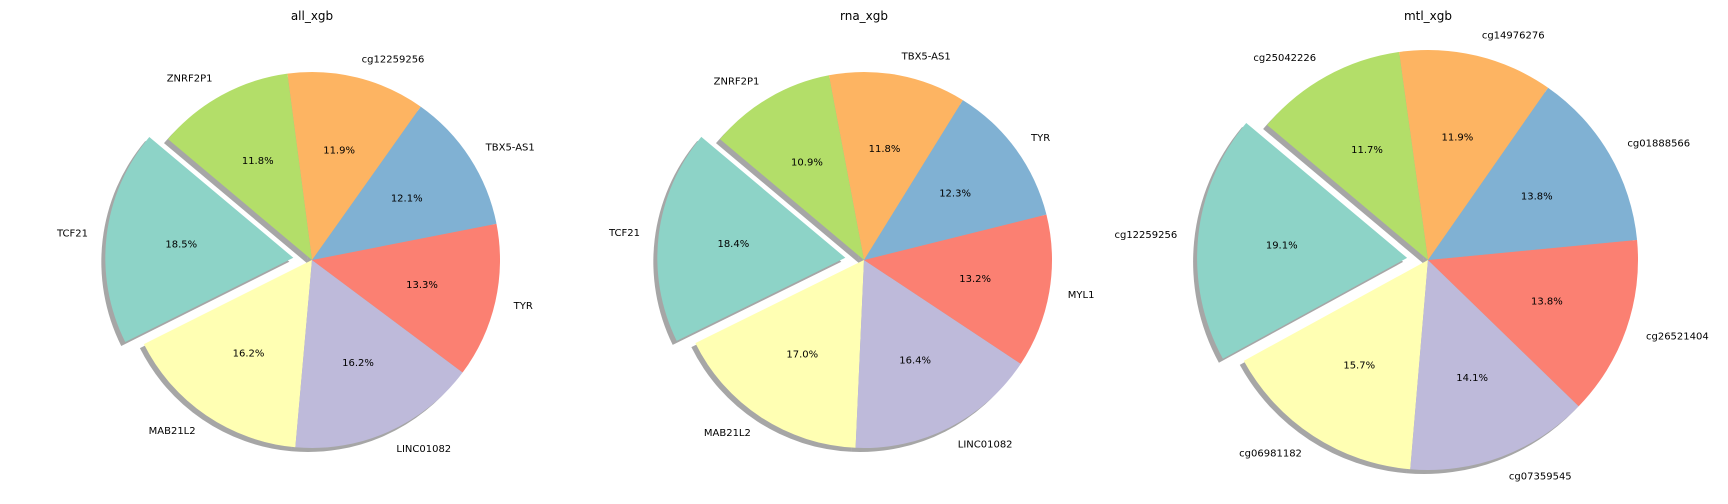 The image size is (1728, 504). Describe the element at coordinates (1359, 366) in the screenshot. I see `pie-percent-label: 15.7%` at that location.